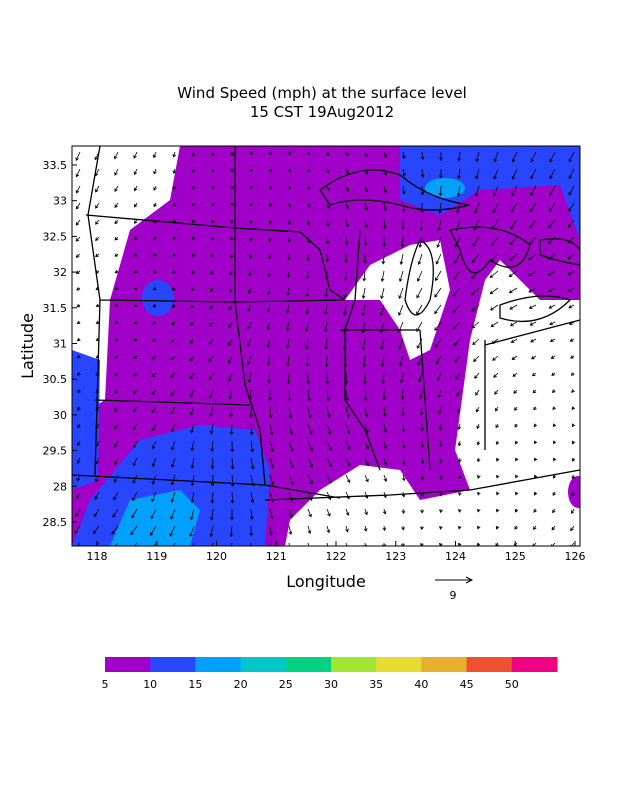  Describe the element at coordinates (150, 684) in the screenshot. I see `colorbar-label: 10` at that location.